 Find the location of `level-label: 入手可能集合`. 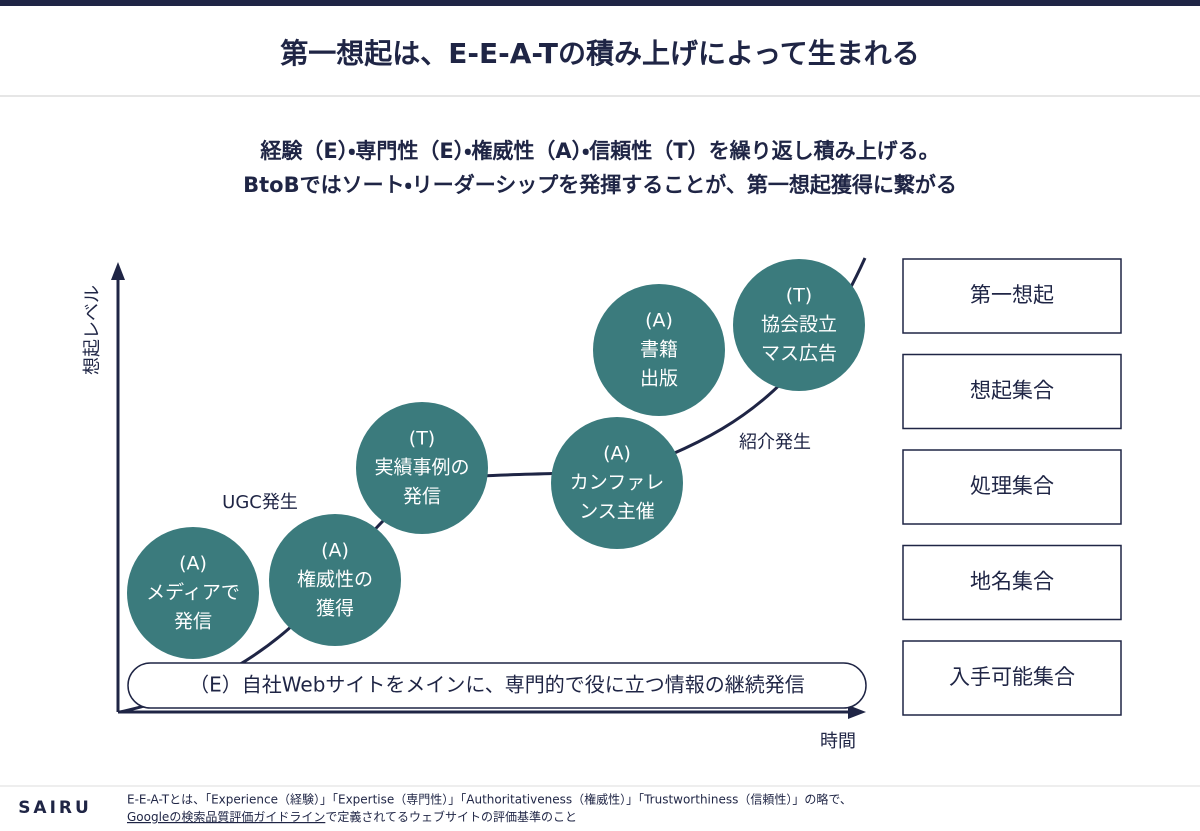

level-label: 入手可能集合 is located at coordinates (1012, 677).